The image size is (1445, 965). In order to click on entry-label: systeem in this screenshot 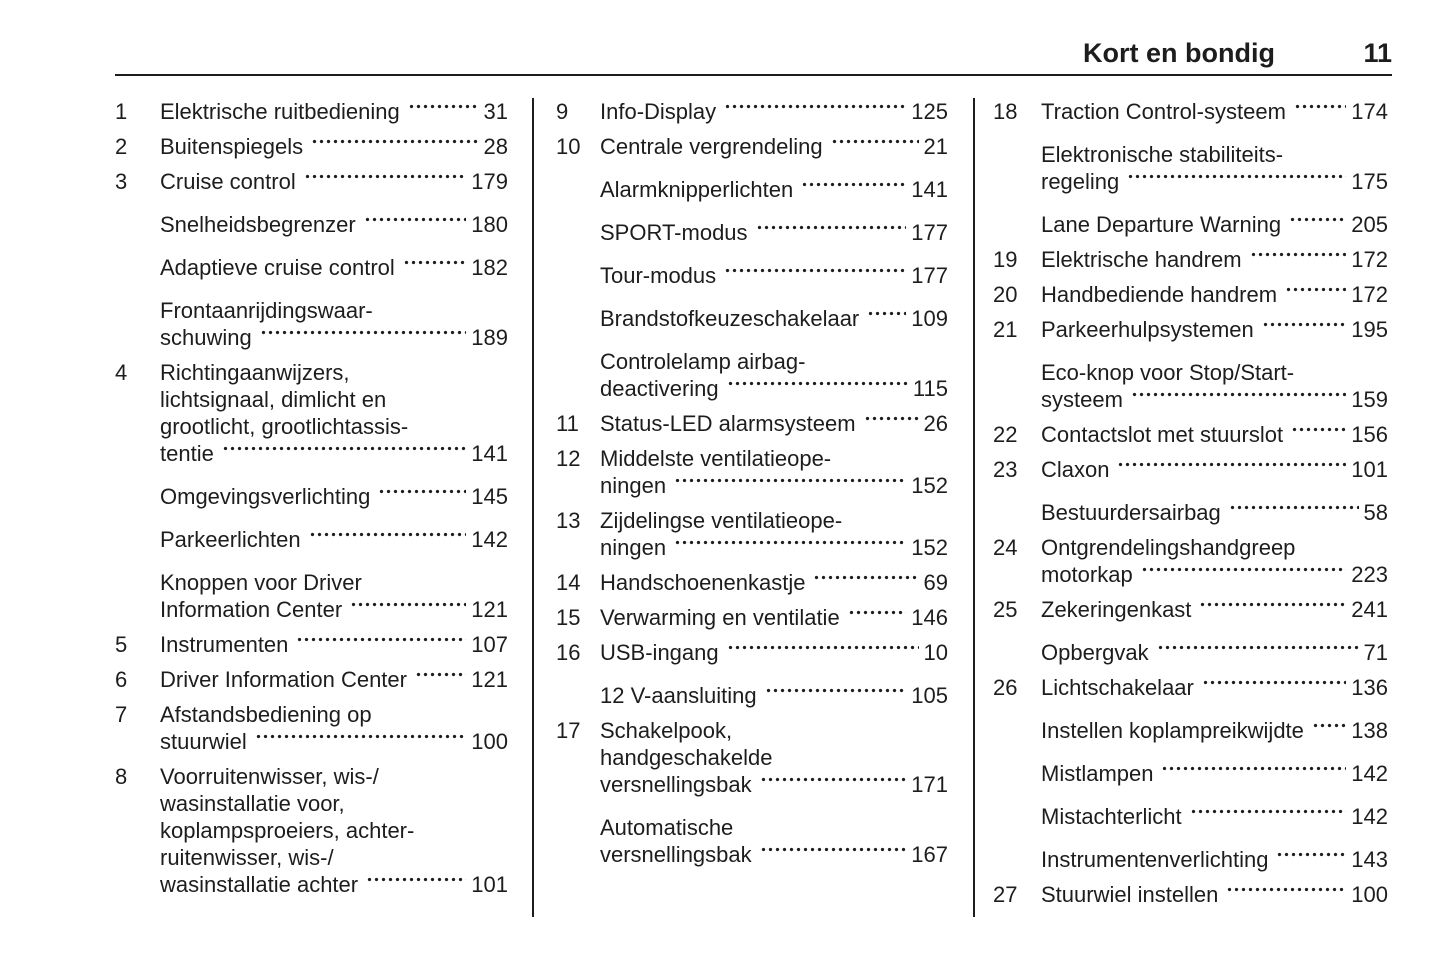, I will do `click(1082, 399)`.